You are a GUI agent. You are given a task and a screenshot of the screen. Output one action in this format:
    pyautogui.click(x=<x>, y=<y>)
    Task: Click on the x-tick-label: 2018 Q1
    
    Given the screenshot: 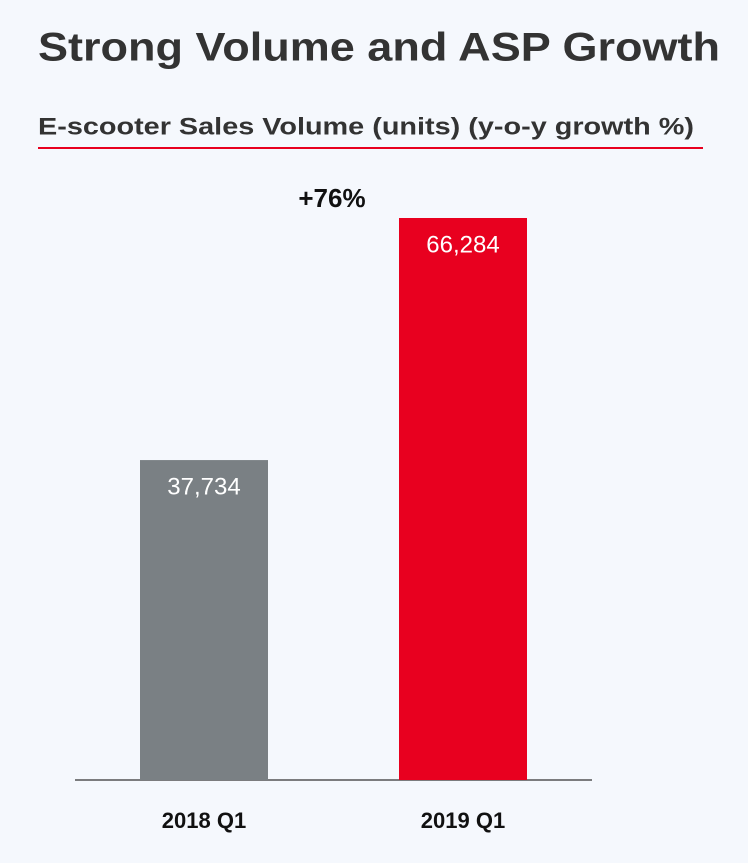 What is the action you would take?
    pyautogui.click(x=204, y=820)
    